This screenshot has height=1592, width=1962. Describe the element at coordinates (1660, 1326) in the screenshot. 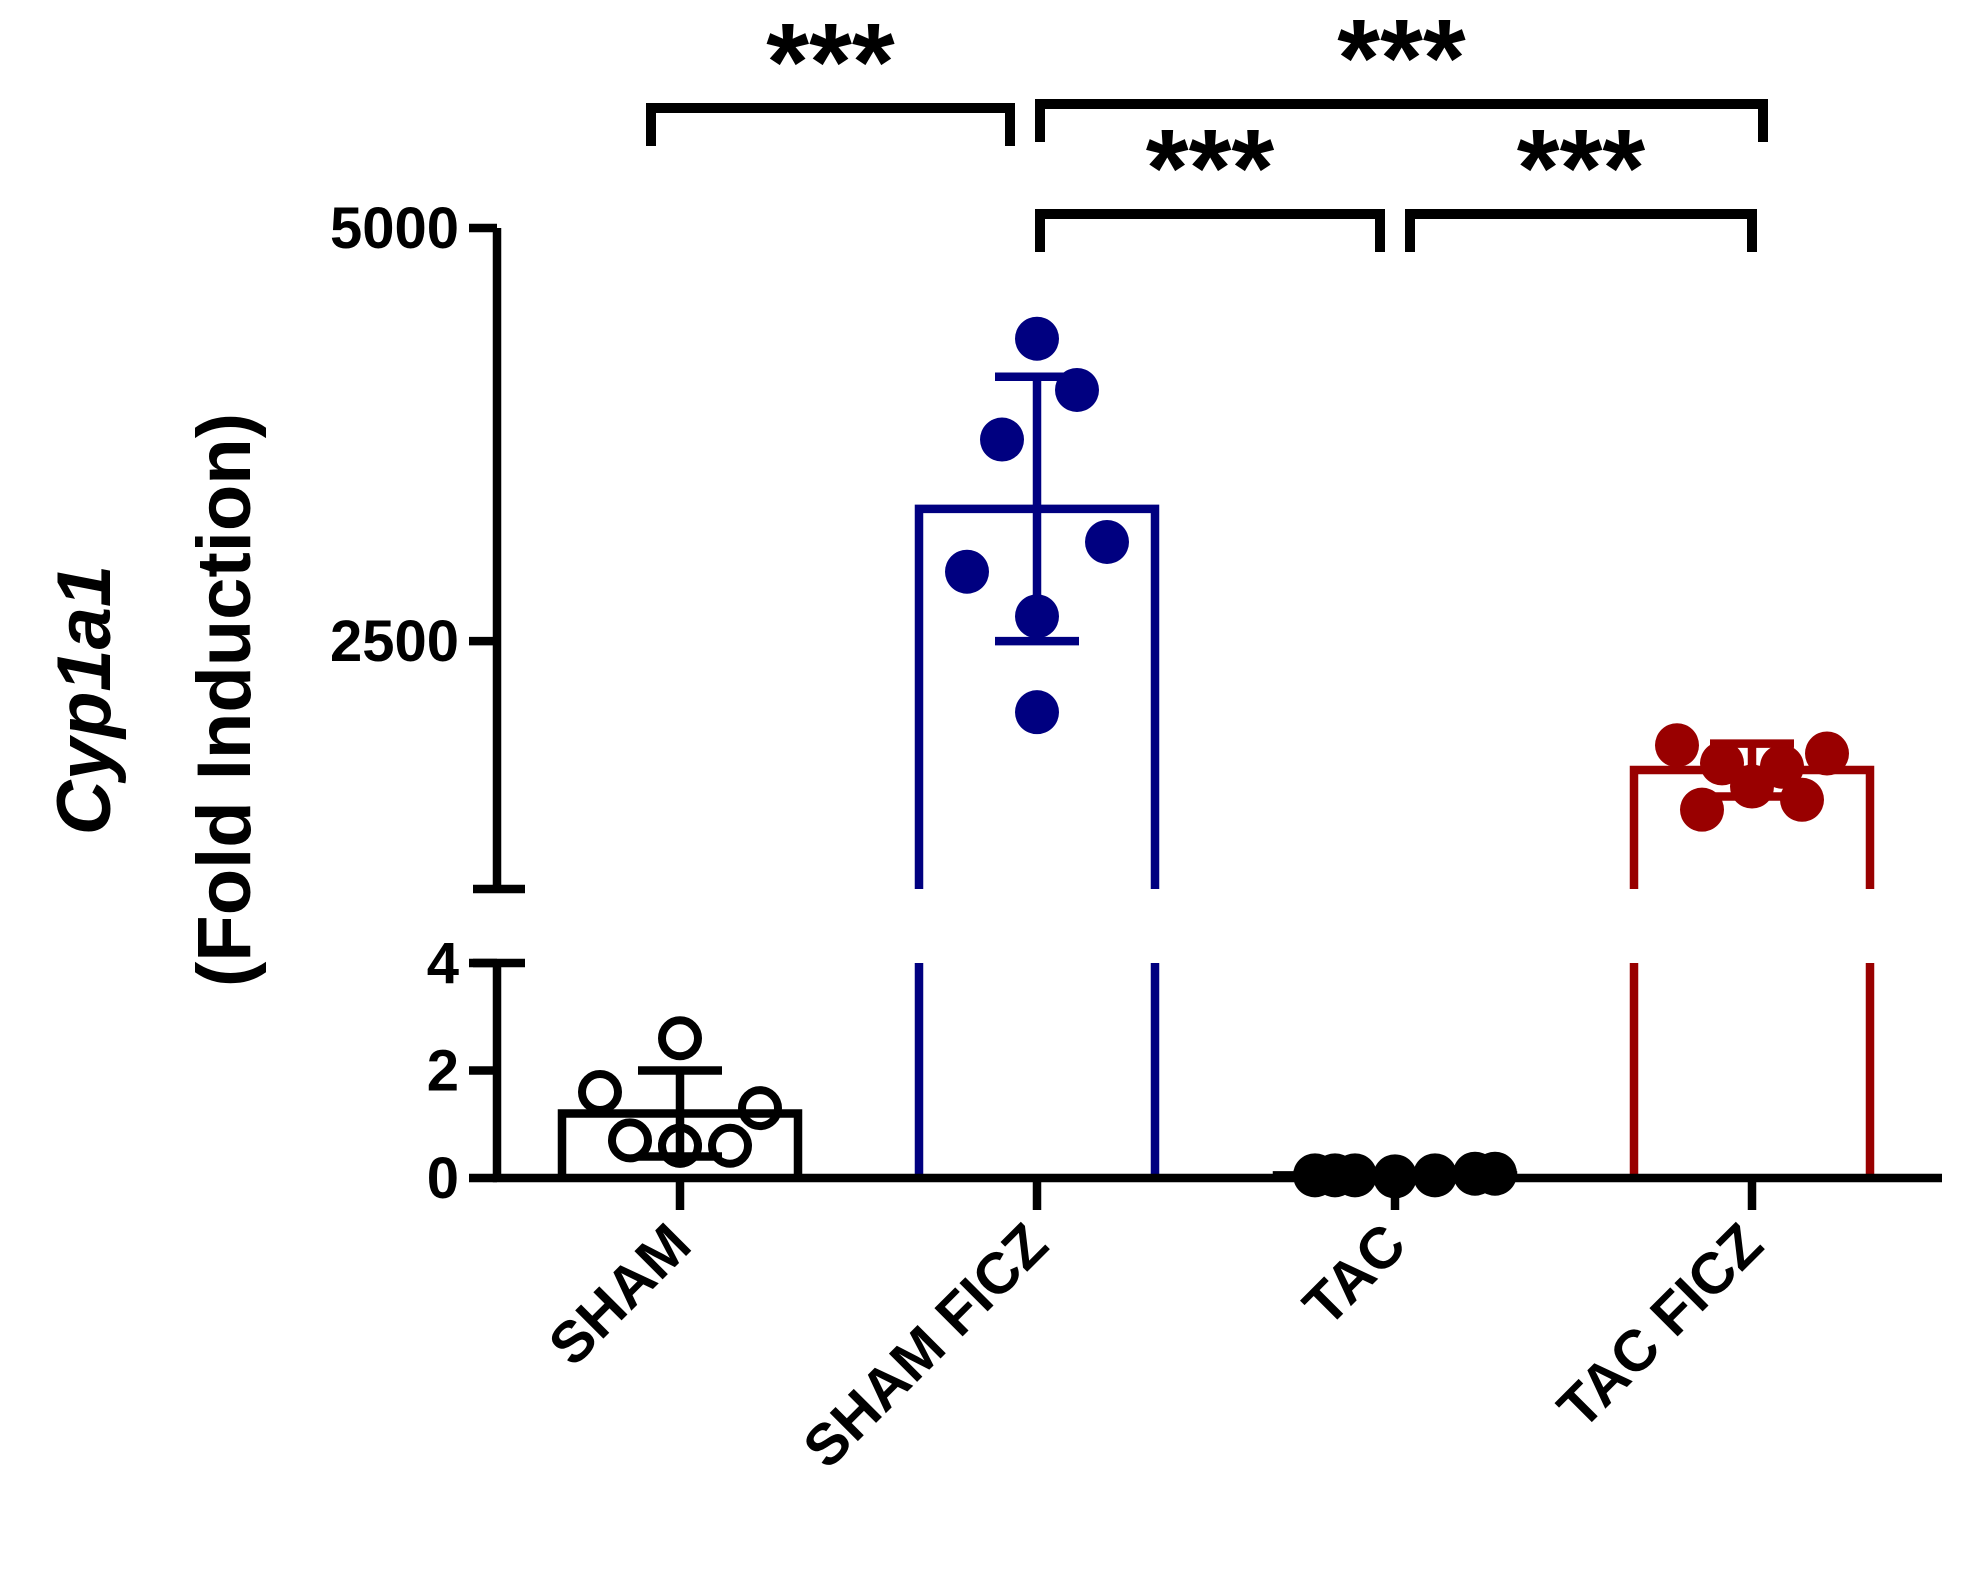

I see `x-tick-label: TAC FICZ` at that location.